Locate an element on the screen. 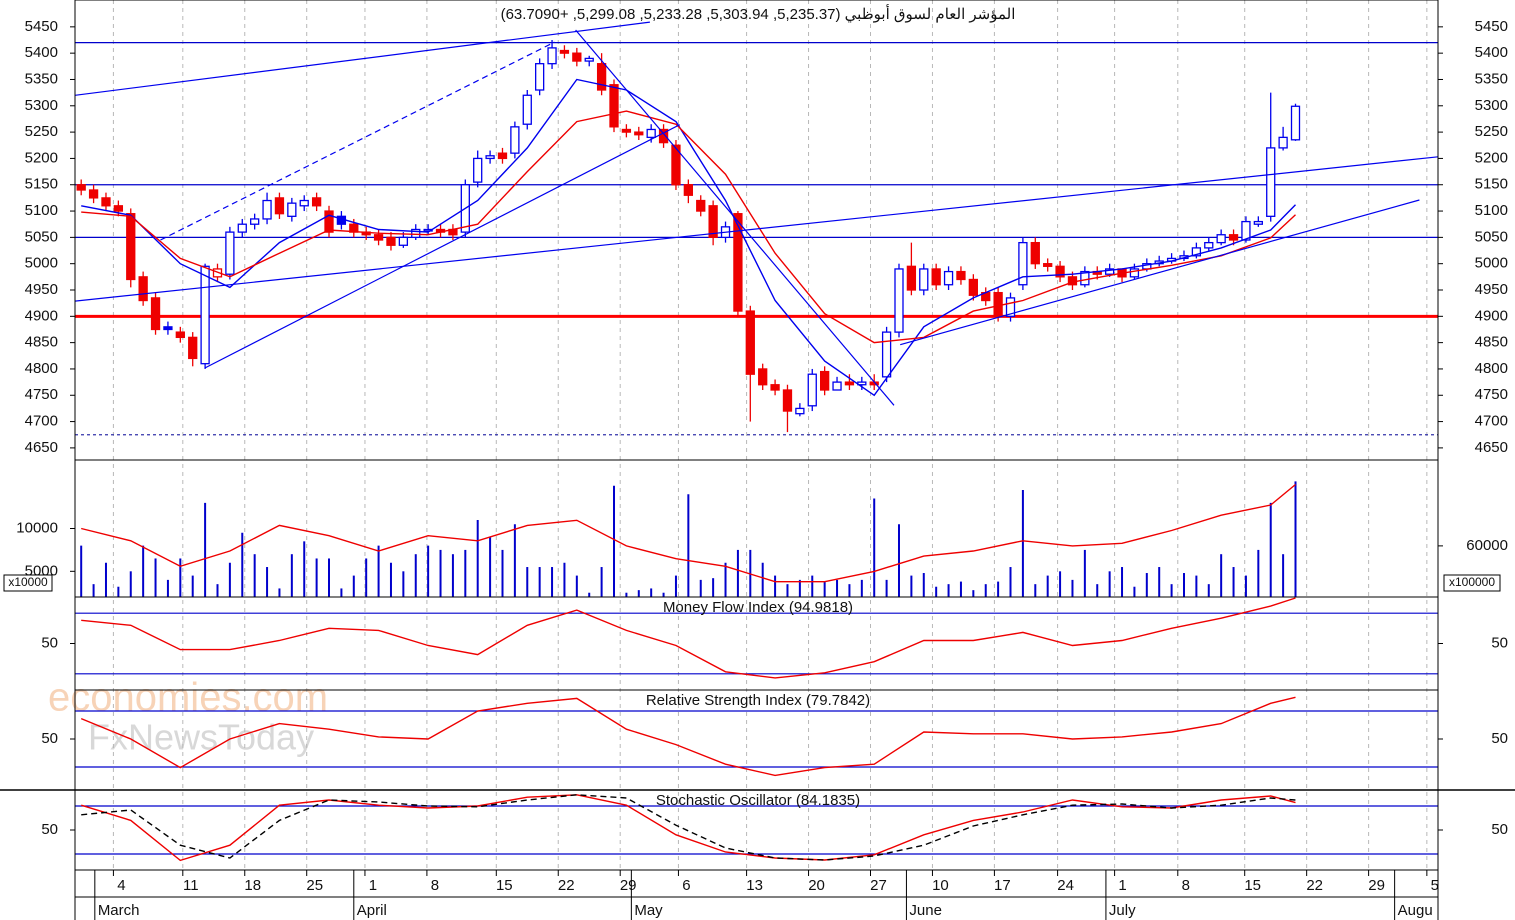  x-tick-label: 27 is located at coordinates (878, 885).